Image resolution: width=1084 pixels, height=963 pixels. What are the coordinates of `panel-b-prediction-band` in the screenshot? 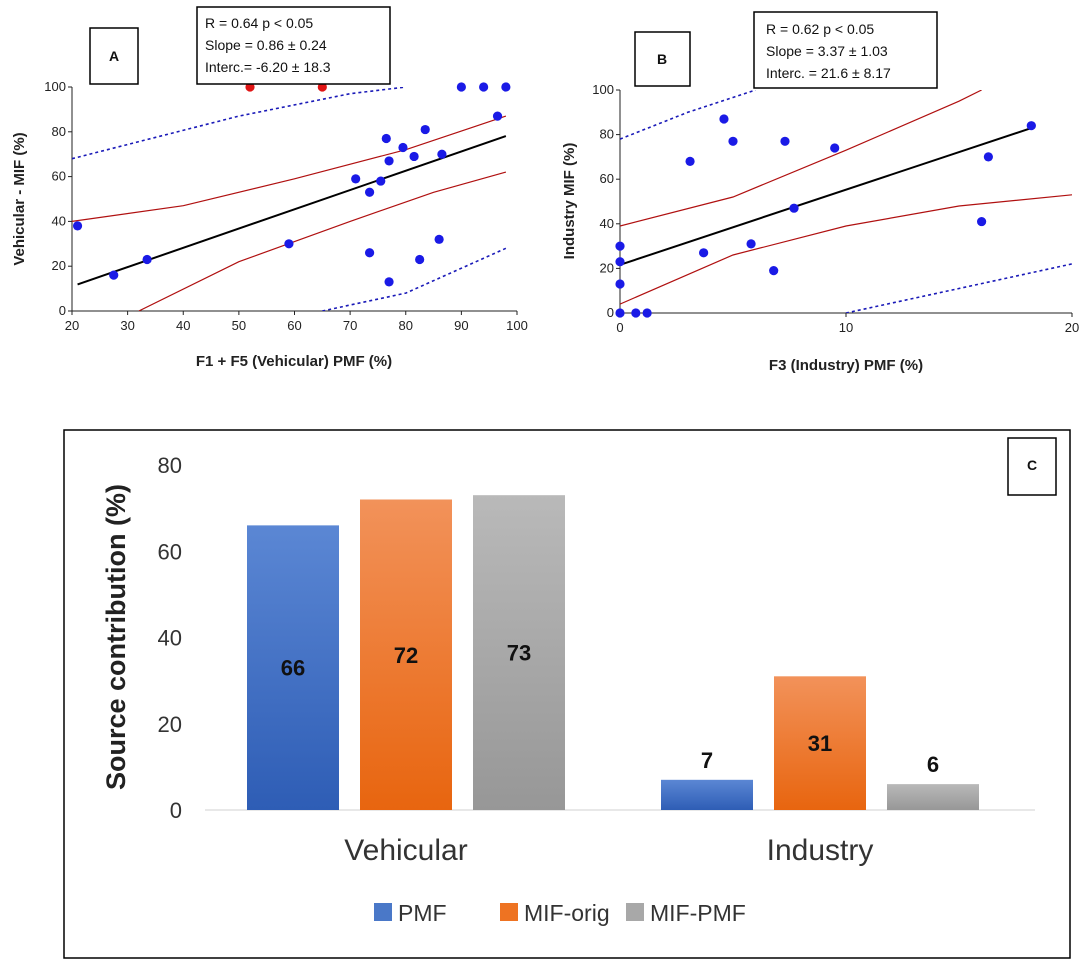 It's located at (846, 201).